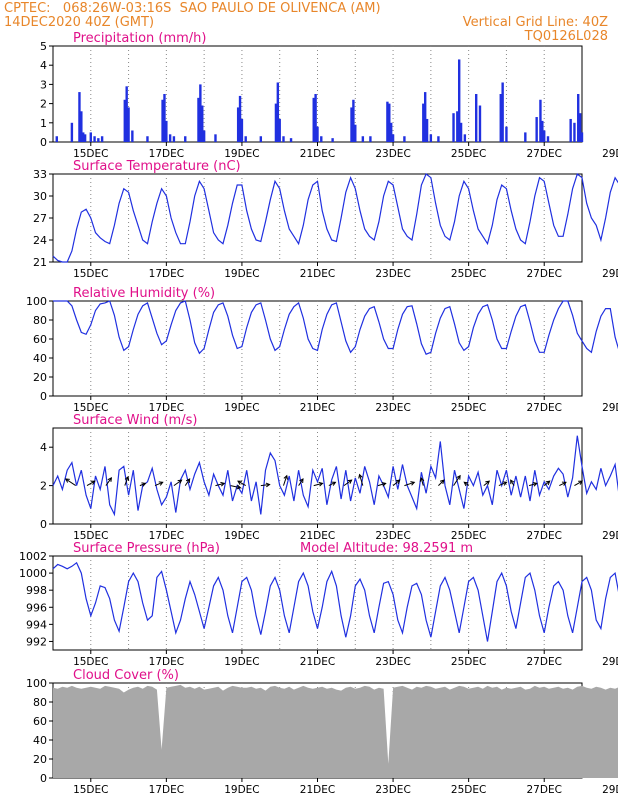 The image size is (618, 800). What do you see at coordinates (241, 536) in the screenshot?
I see `panel-4-xtick-label: 19DEC` at bounding box center [241, 536].